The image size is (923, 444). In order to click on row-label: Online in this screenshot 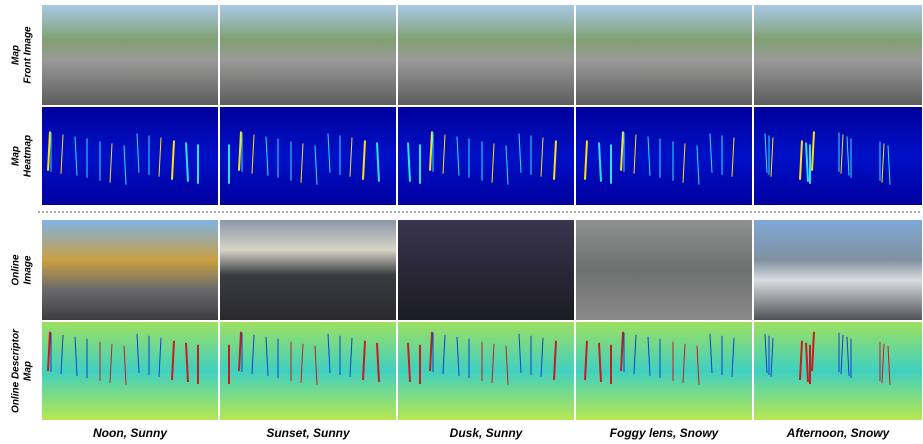, I will do `click(16, 270)`.